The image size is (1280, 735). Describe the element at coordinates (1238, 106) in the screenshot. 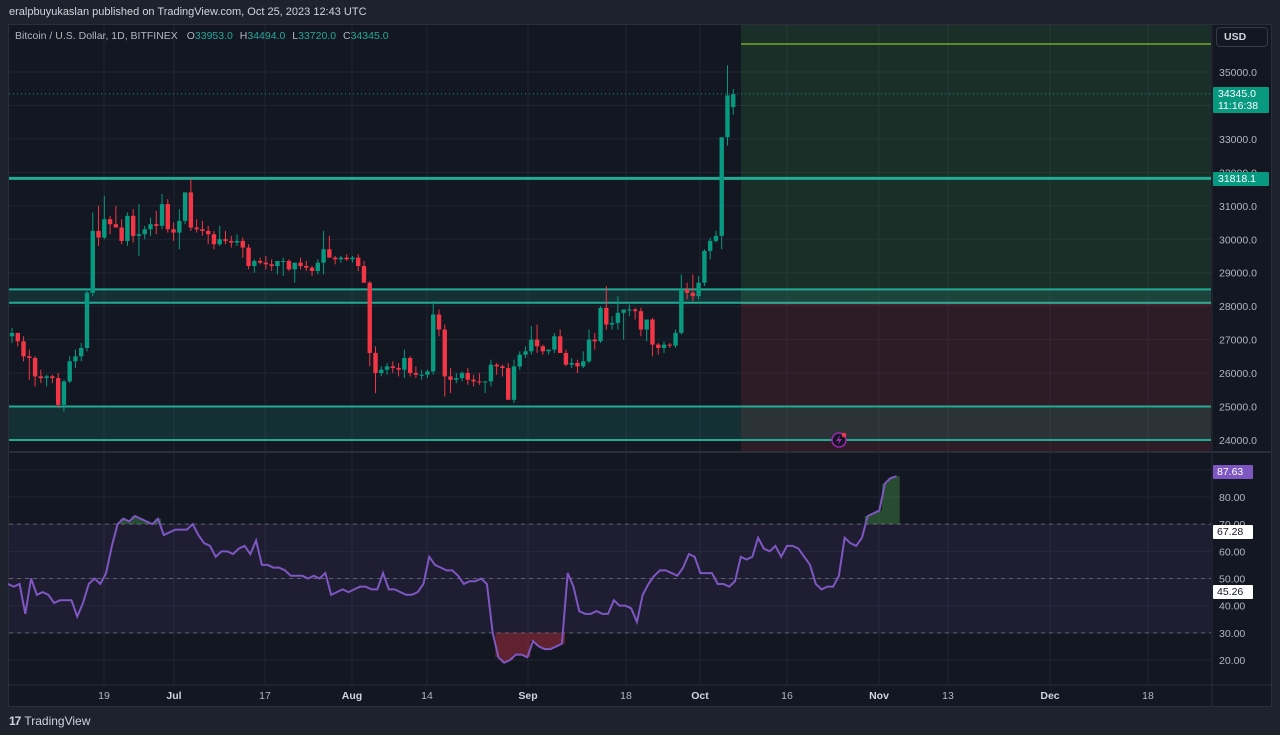

I see `bar-countdown: 11:16:38` at that location.